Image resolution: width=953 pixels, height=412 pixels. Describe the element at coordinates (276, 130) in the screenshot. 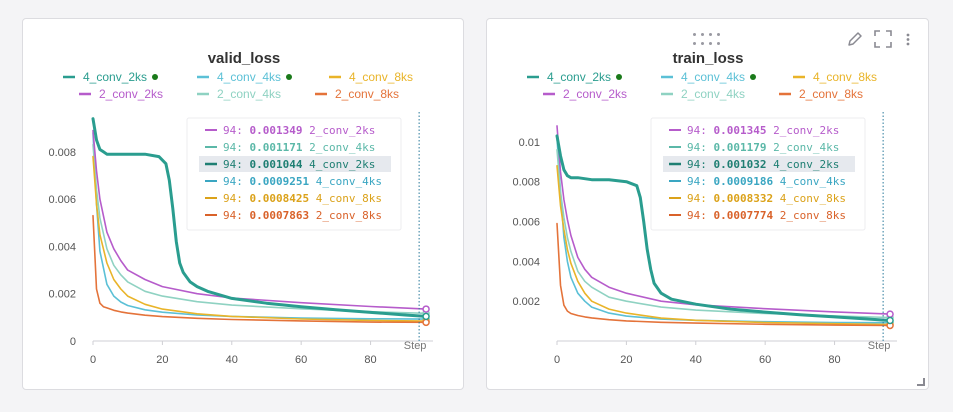

I see `tooltip-value: 0.001349` at that location.